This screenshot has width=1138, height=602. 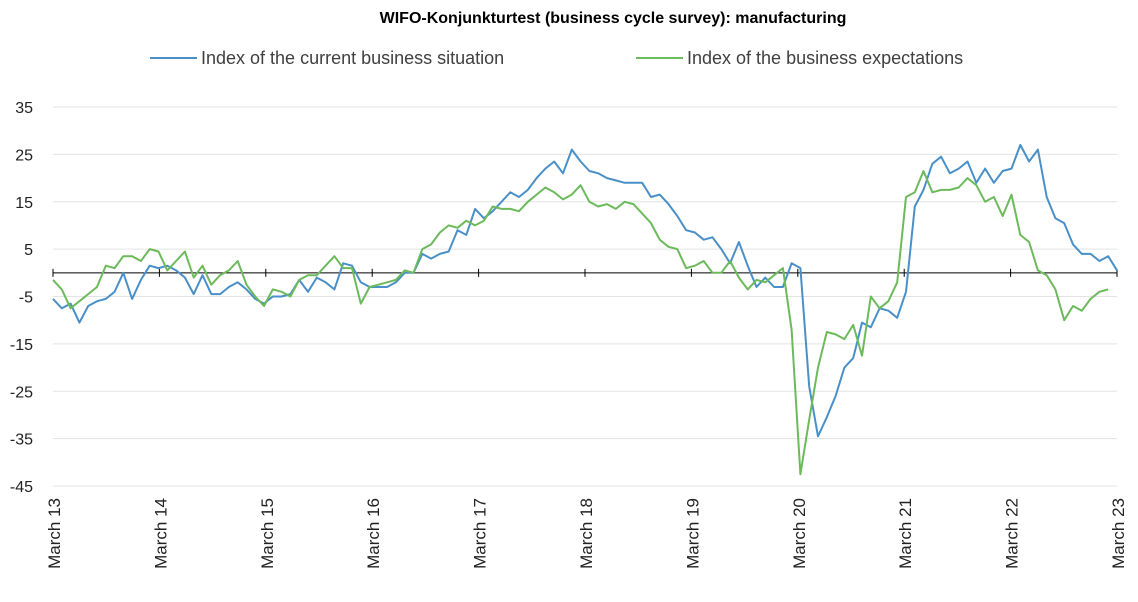 What do you see at coordinates (373, 533) in the screenshot?
I see `x-tick-label: March 16` at bounding box center [373, 533].